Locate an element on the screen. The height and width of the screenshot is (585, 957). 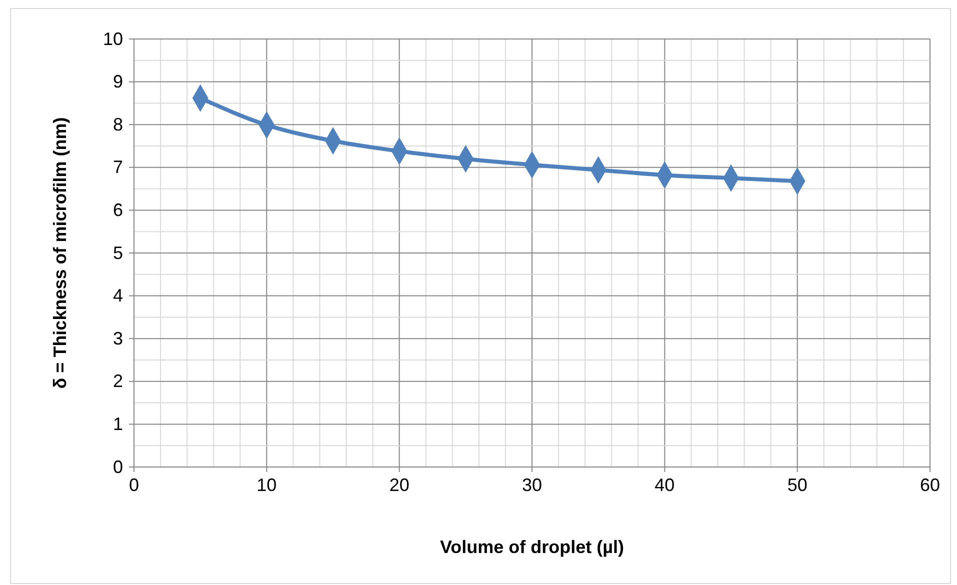
y-tick-label: 10 is located at coordinates (112, 38).